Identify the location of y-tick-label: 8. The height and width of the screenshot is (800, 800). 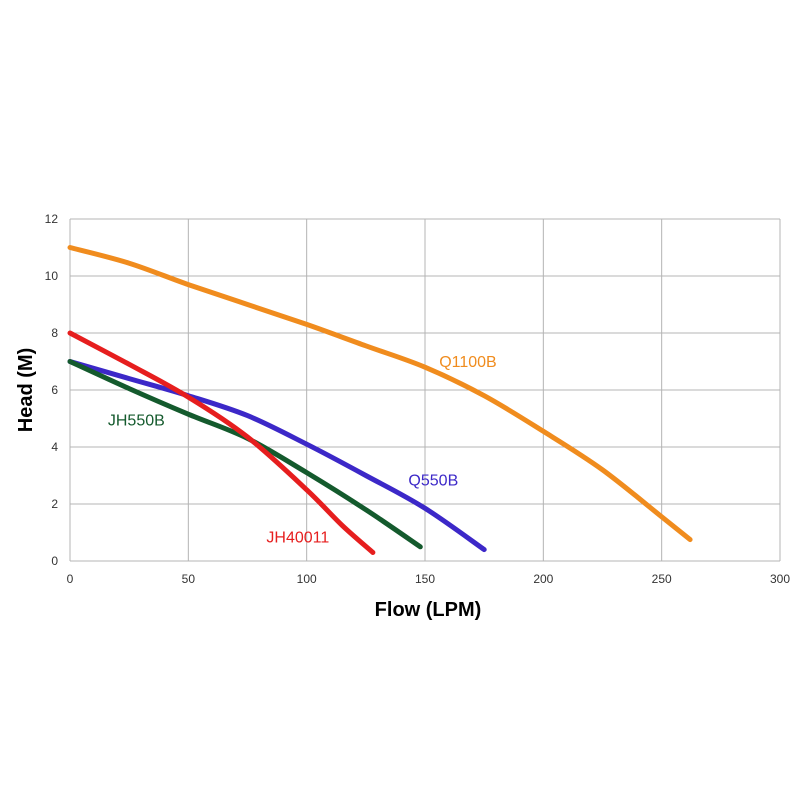
(54, 333).